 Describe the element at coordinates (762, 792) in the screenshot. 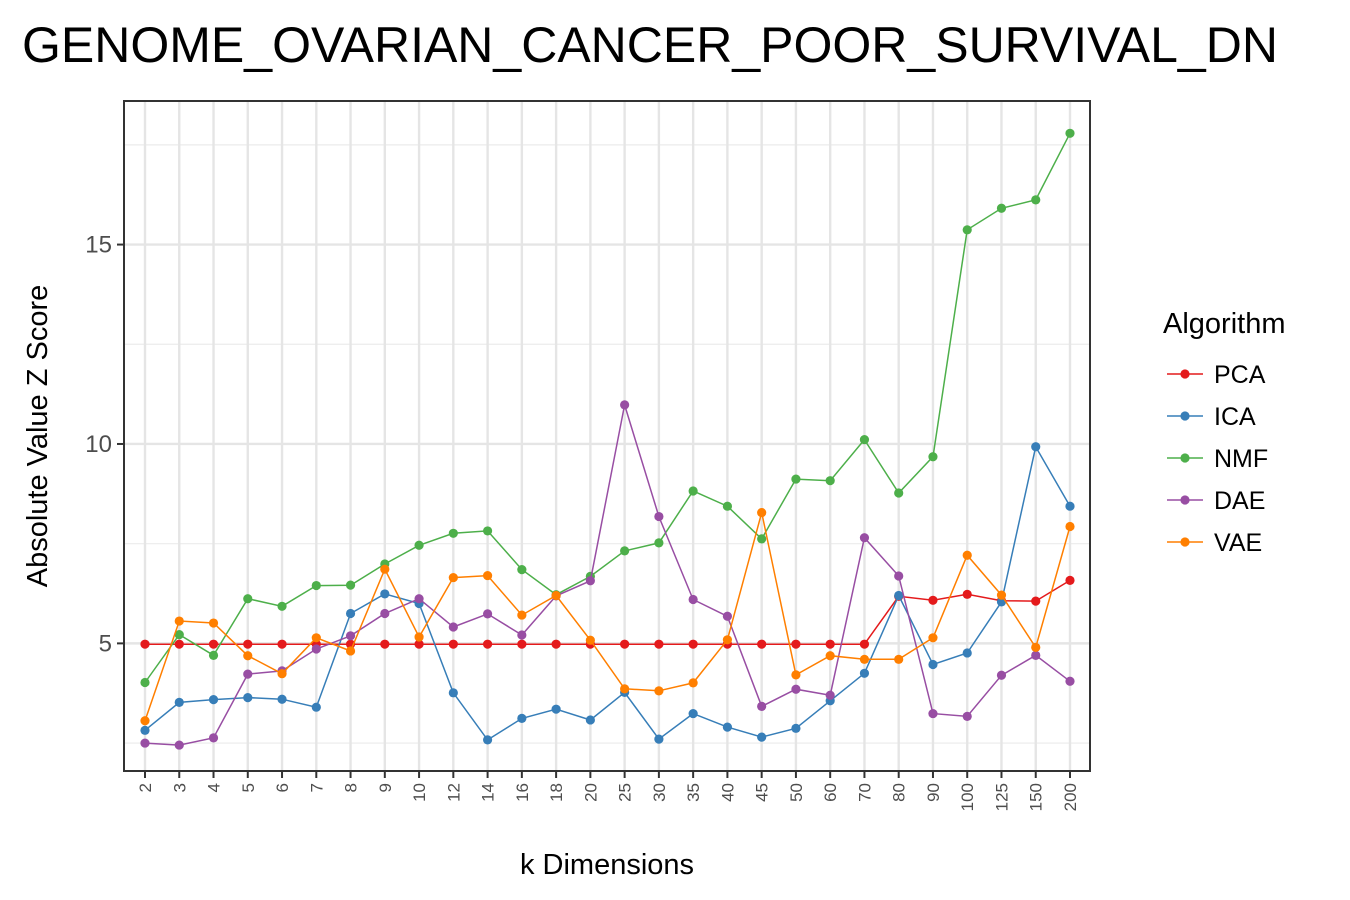

I see `x-tick-label: 45` at that location.